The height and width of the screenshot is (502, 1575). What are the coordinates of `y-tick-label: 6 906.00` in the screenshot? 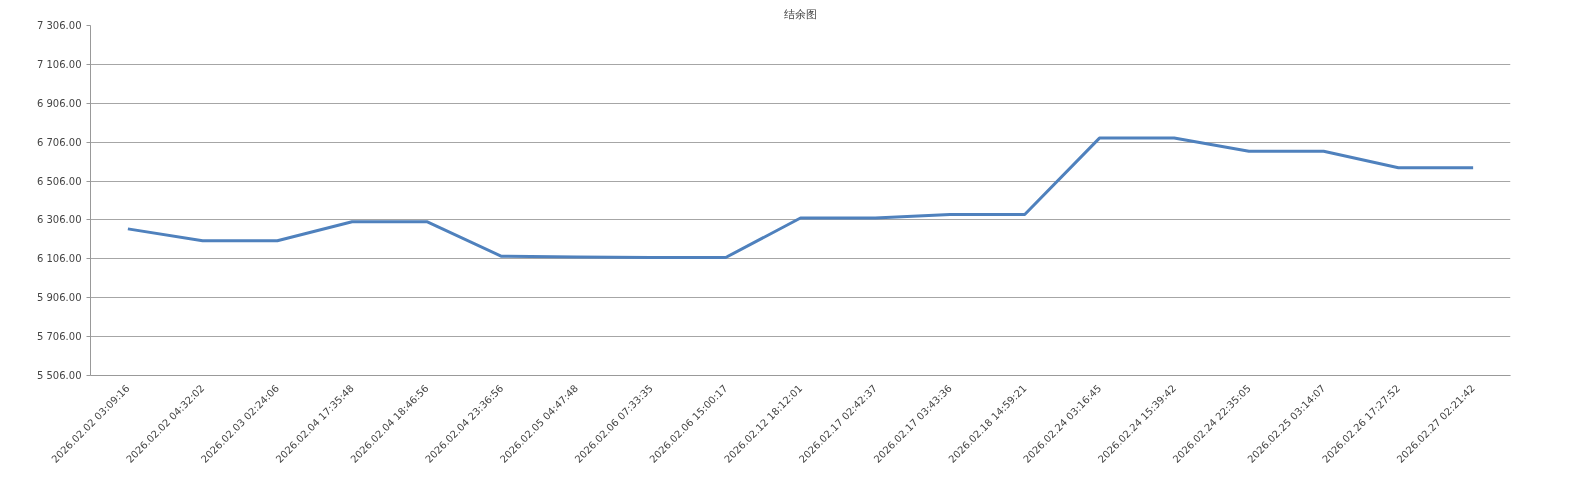 It's located at (59, 103).